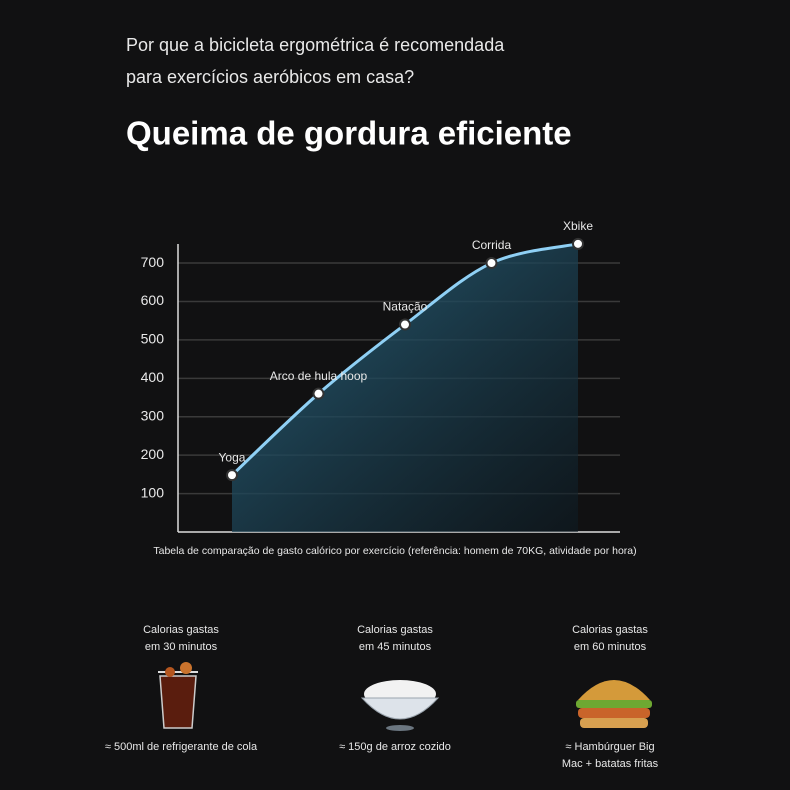 This screenshot has width=790, height=790. I want to click on y-tick-label: 500, so click(153, 339).